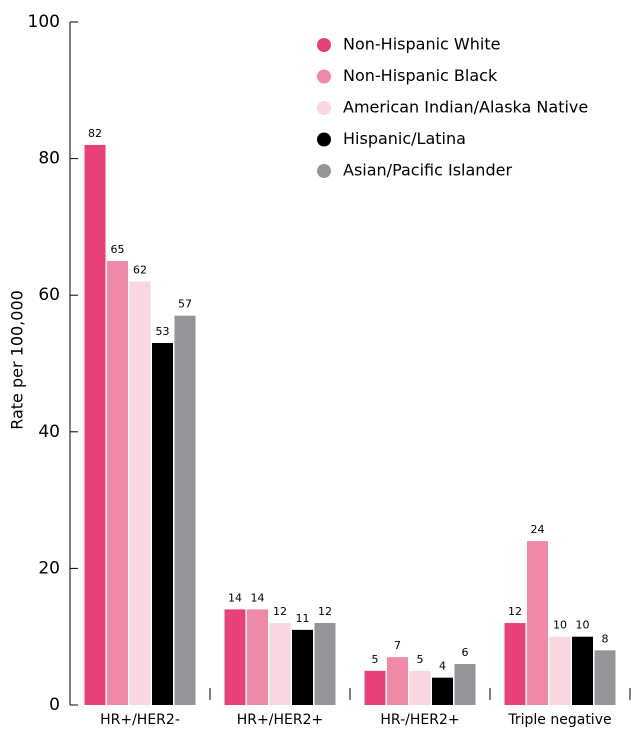  I want to click on value-label: 53, so click(163, 331).